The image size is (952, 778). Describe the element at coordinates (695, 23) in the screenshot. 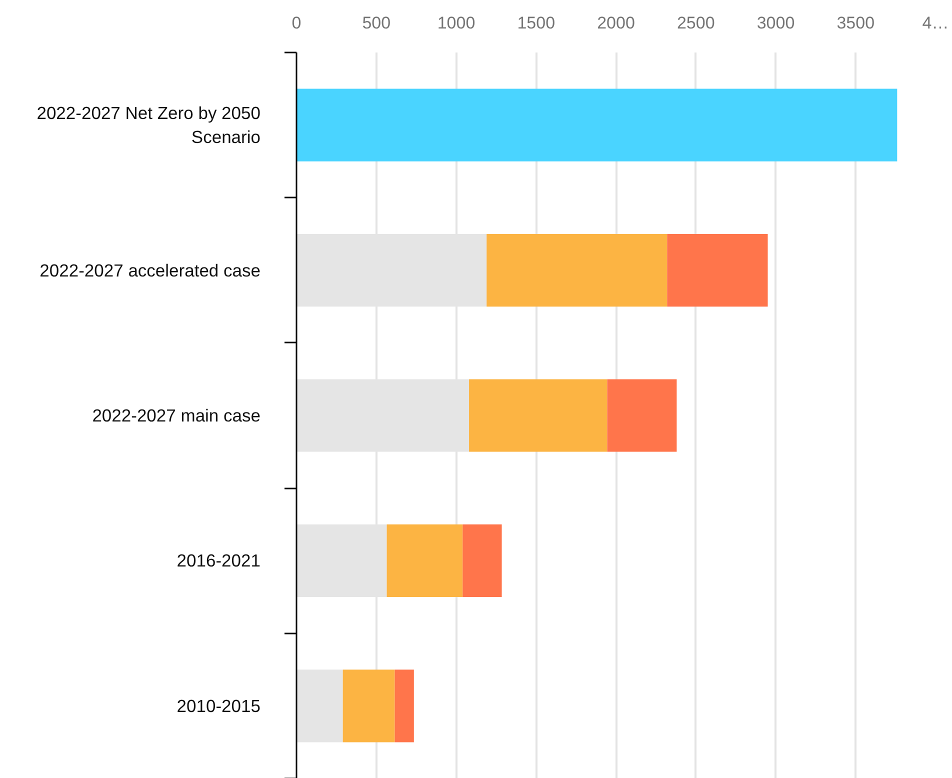

I see `x-tick-label: 2500` at that location.